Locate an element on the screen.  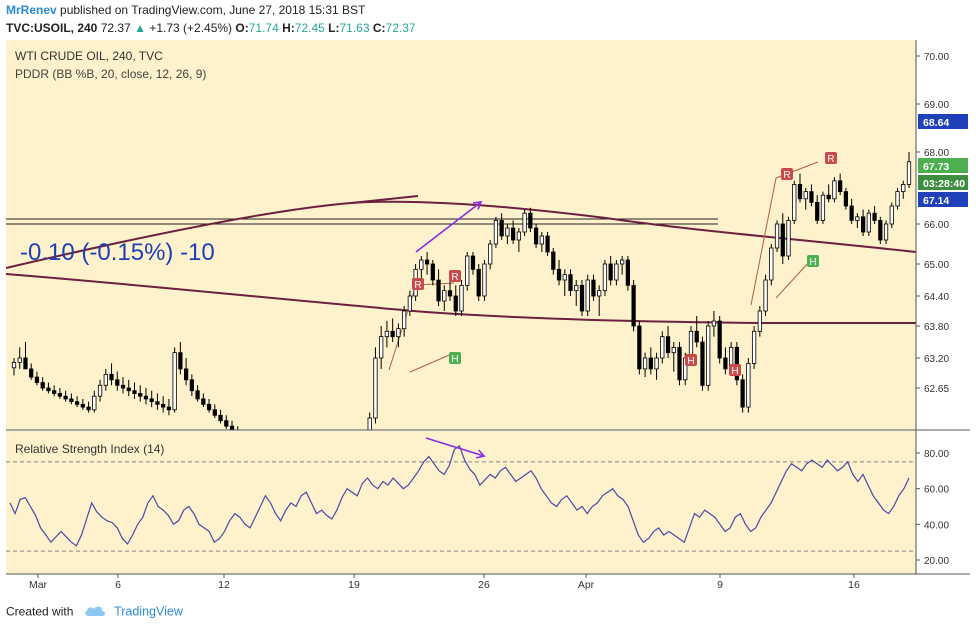
rsi-tick-label: 40.00 is located at coordinates (936, 525).